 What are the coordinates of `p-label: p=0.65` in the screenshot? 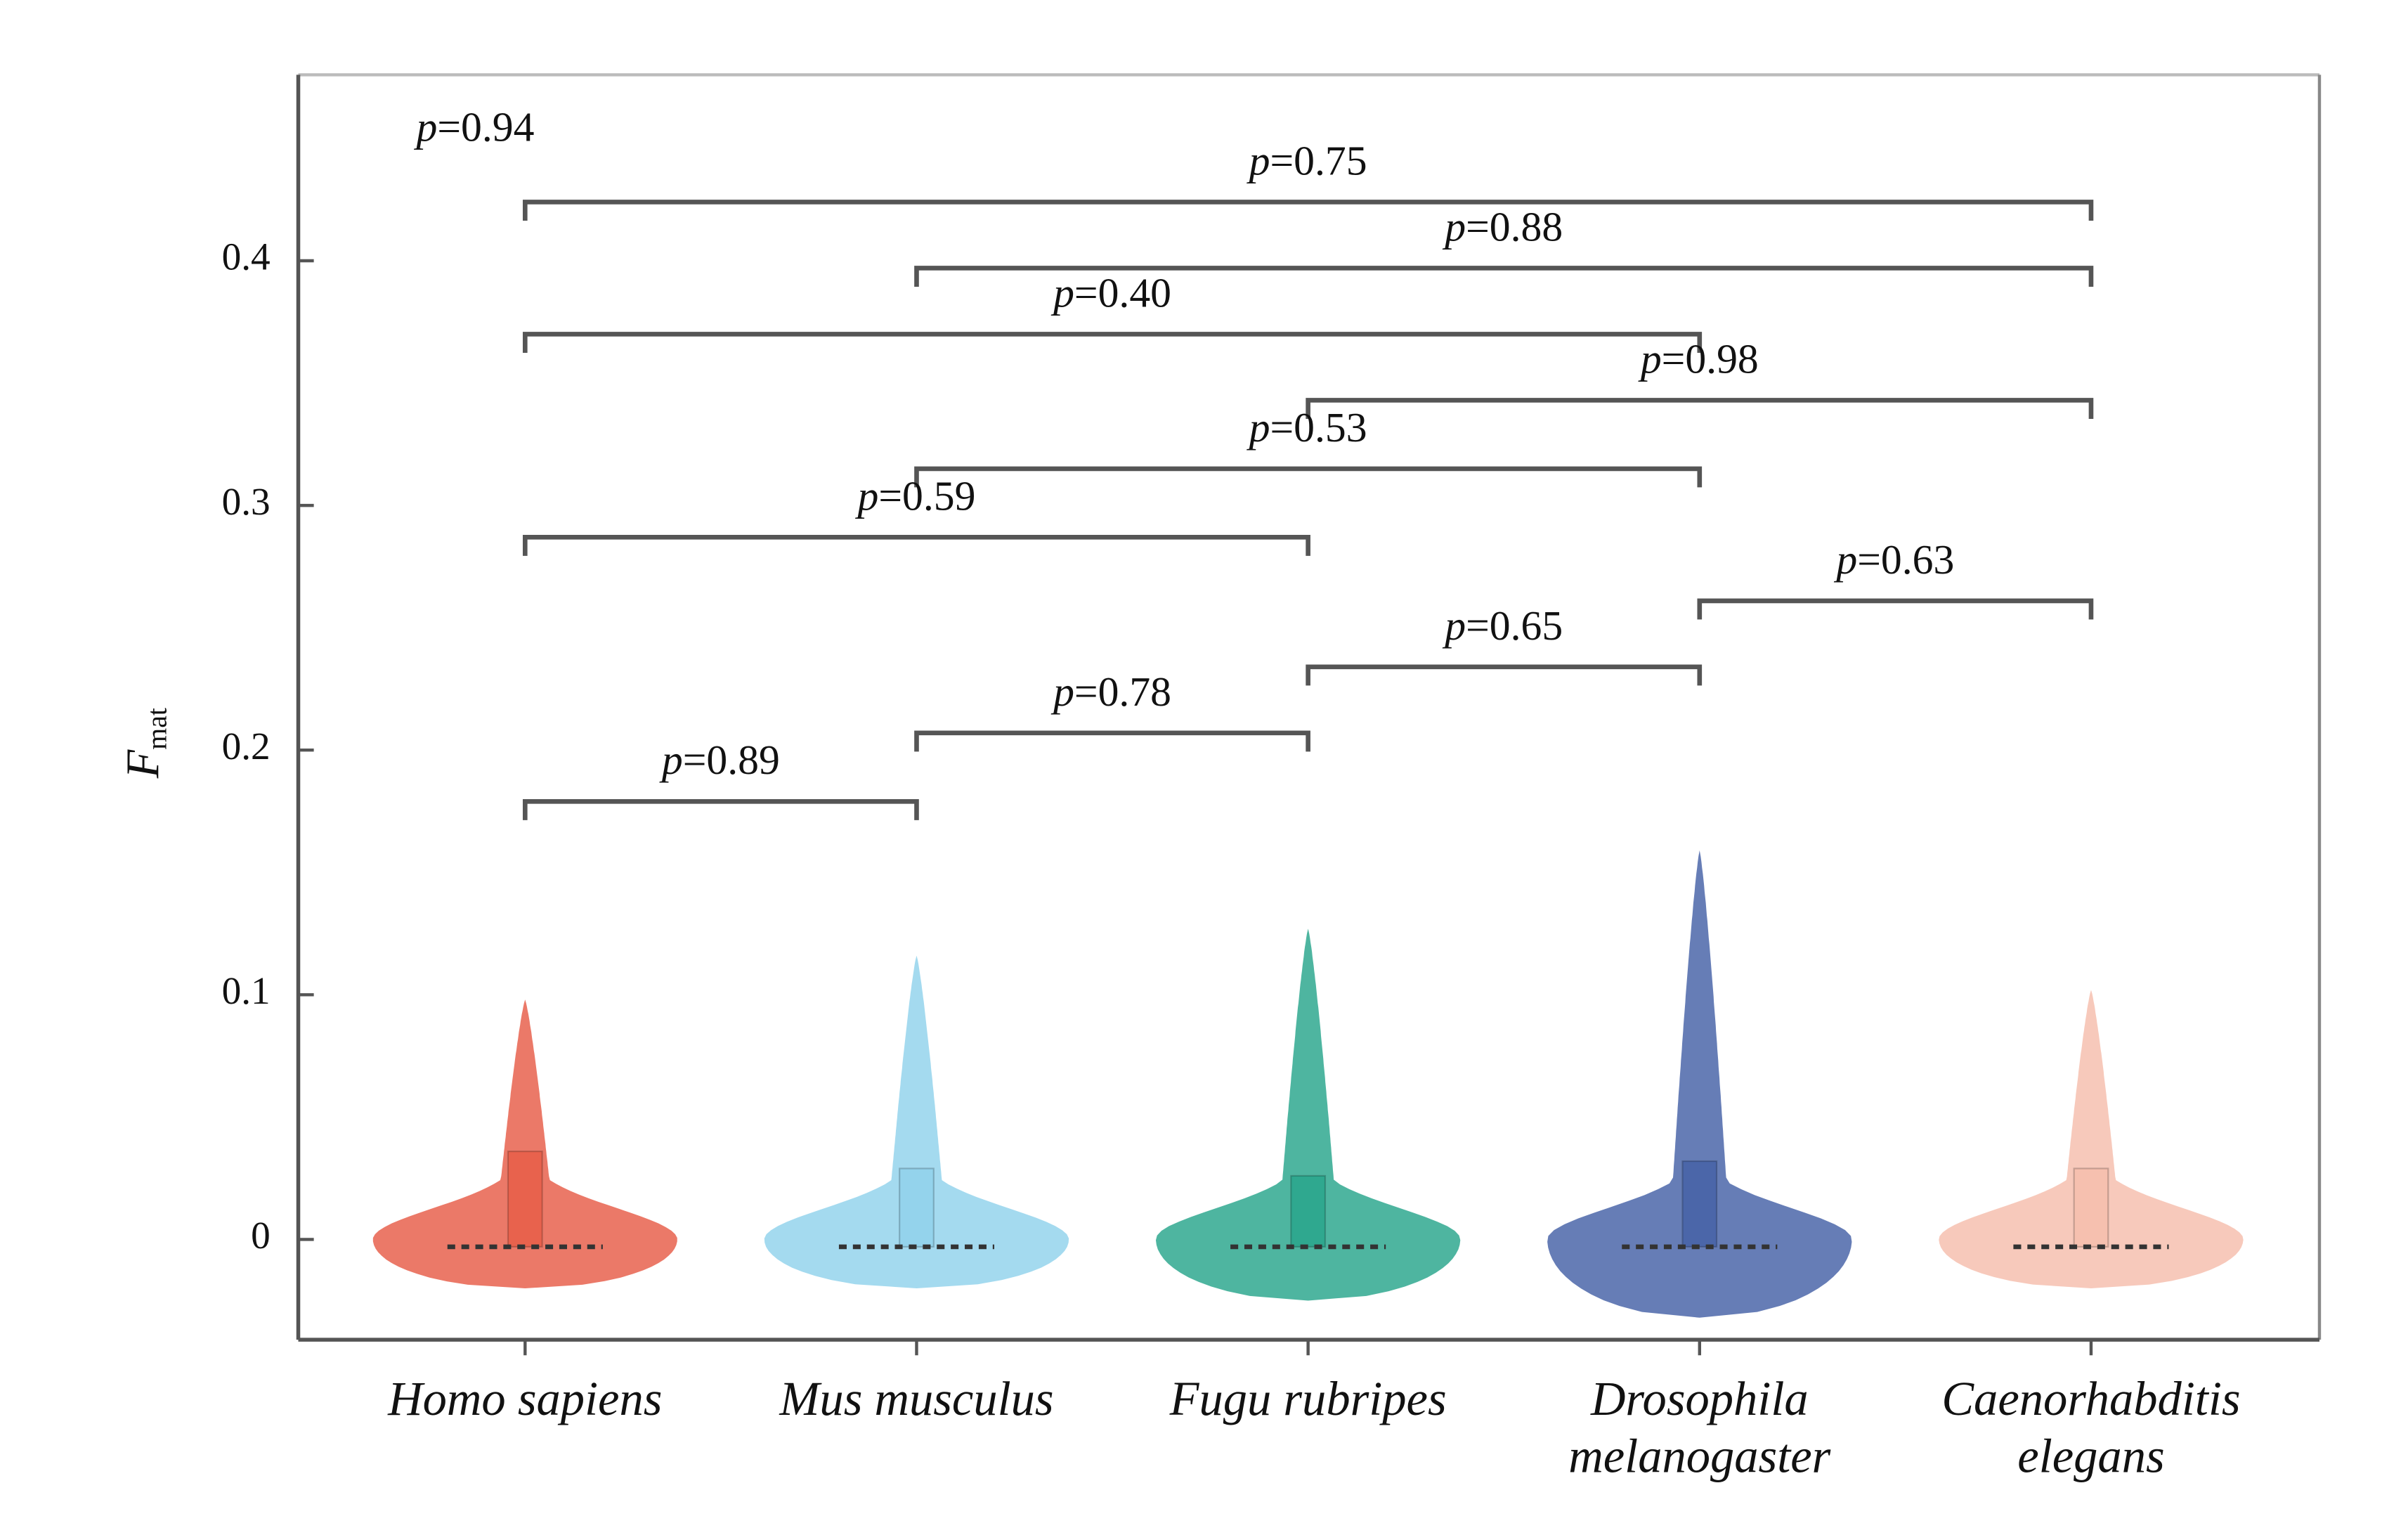 It's located at (1502, 625).